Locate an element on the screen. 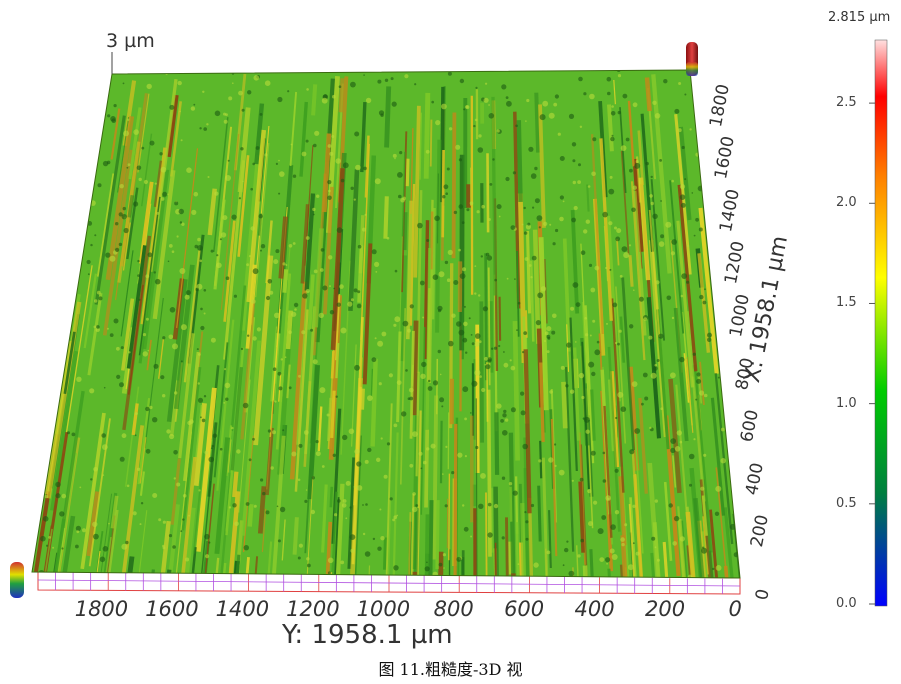 The width and height of the screenshot is (901, 684). colorbar-tick-label: 2.5 is located at coordinates (846, 102).